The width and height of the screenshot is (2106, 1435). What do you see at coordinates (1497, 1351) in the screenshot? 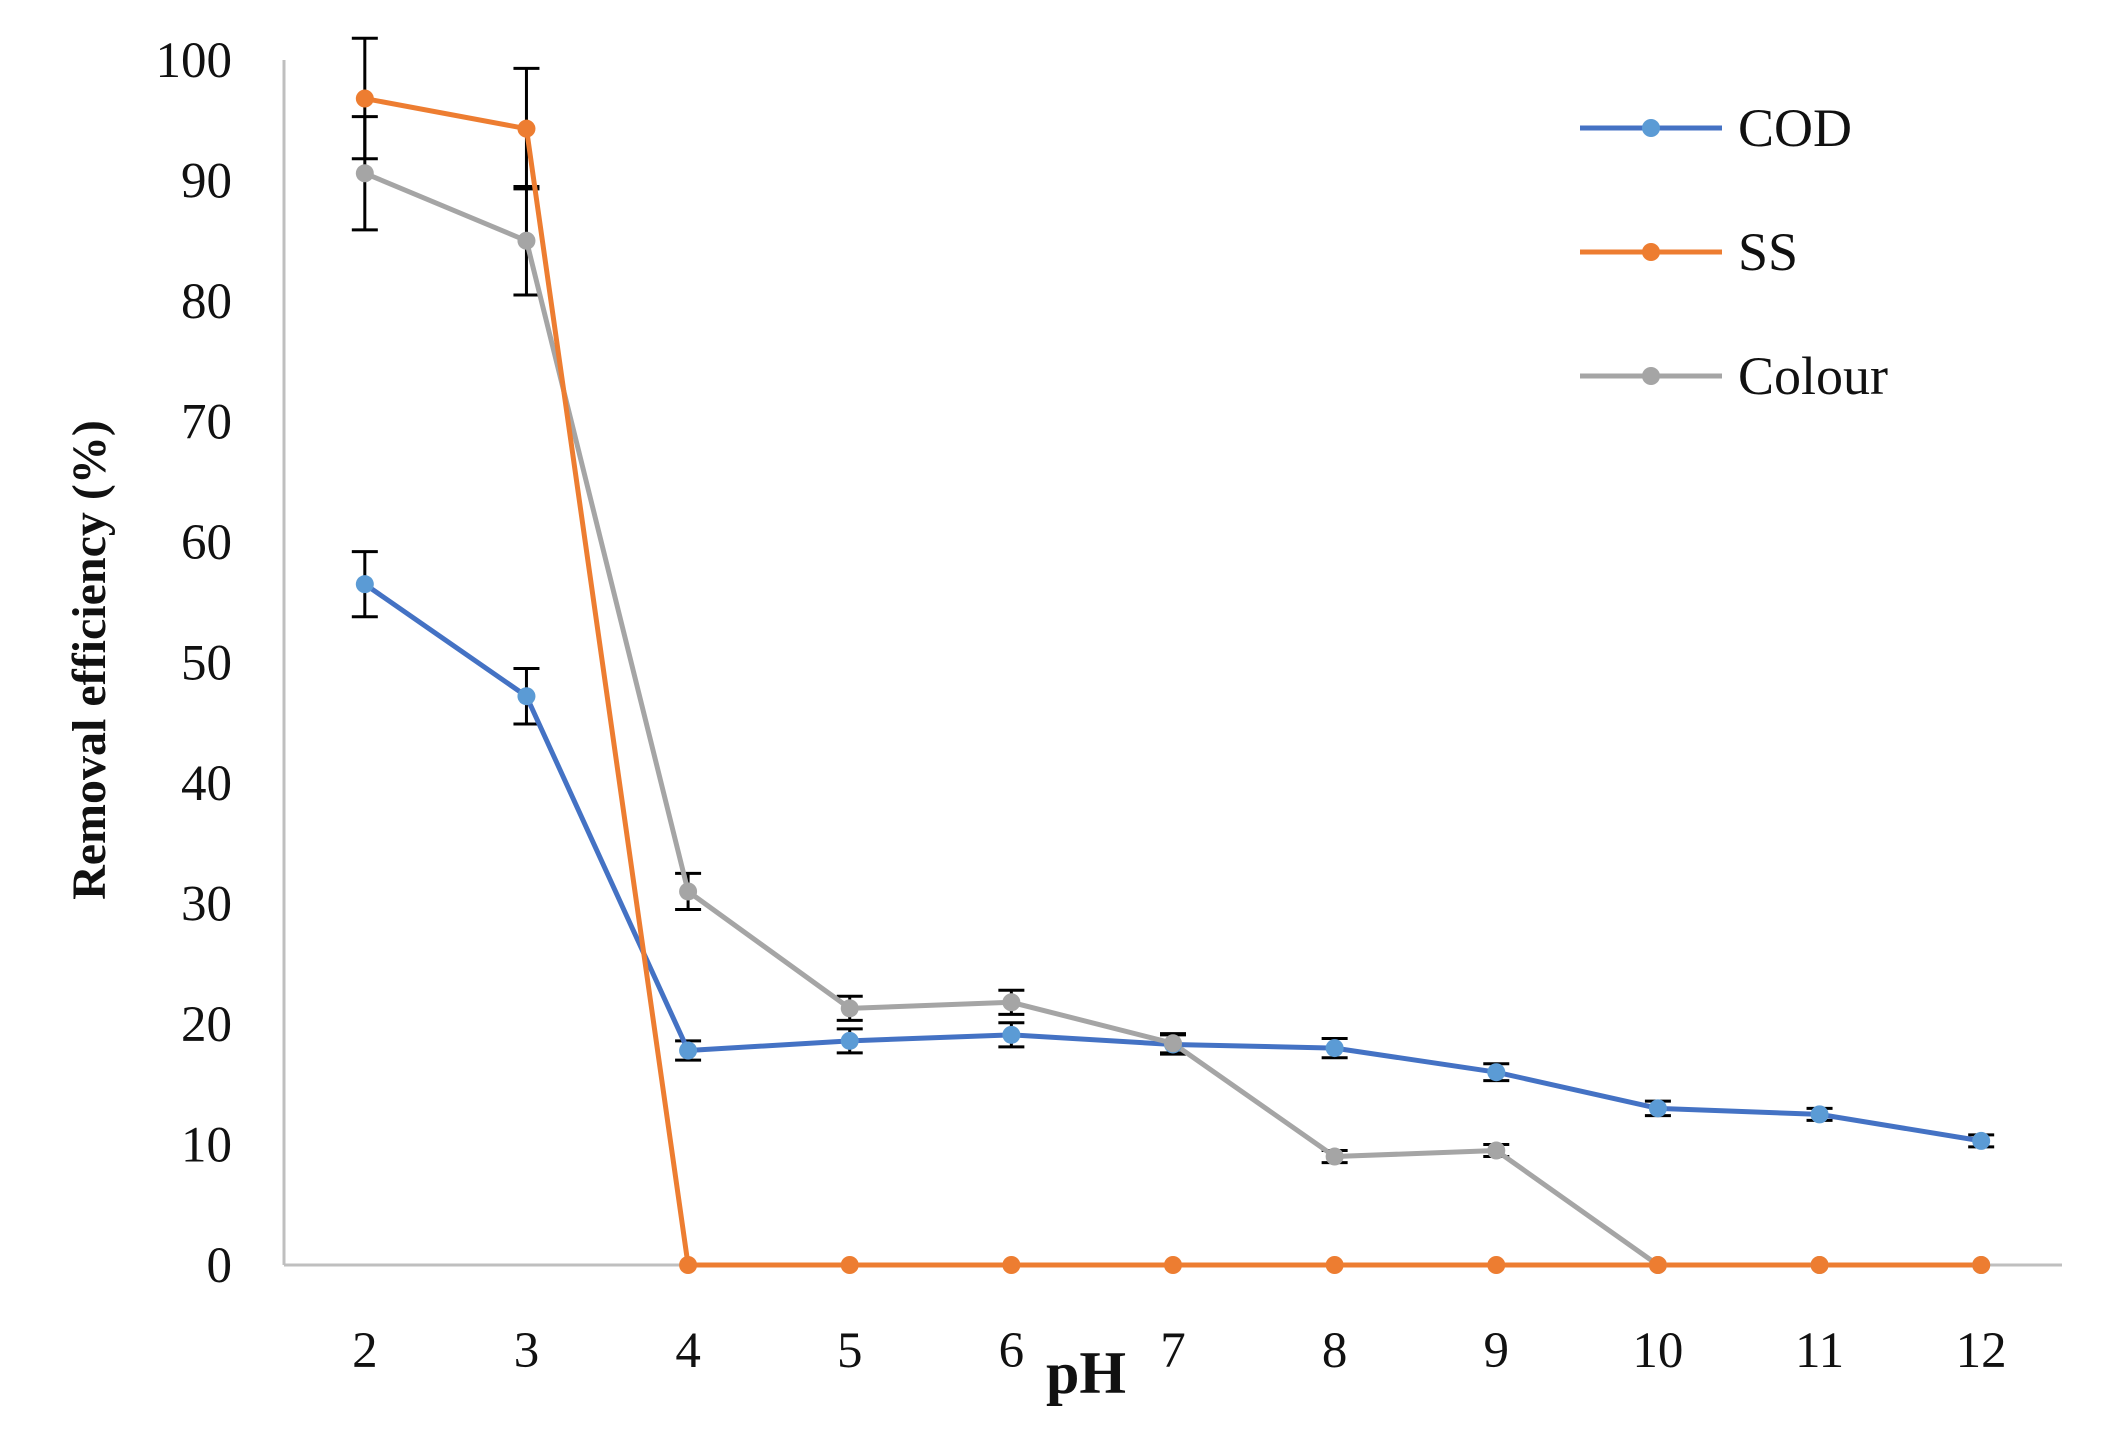
I see `x-tick-label: 9` at bounding box center [1497, 1351].